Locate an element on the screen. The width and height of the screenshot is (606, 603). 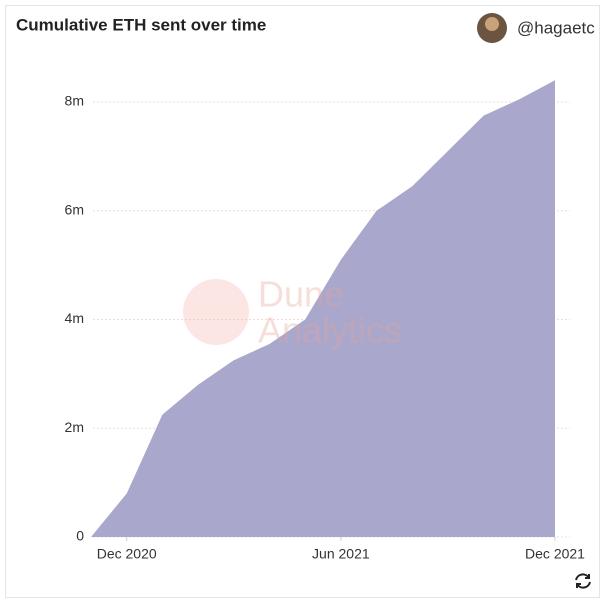
watermark-logo is located at coordinates (216, 312).